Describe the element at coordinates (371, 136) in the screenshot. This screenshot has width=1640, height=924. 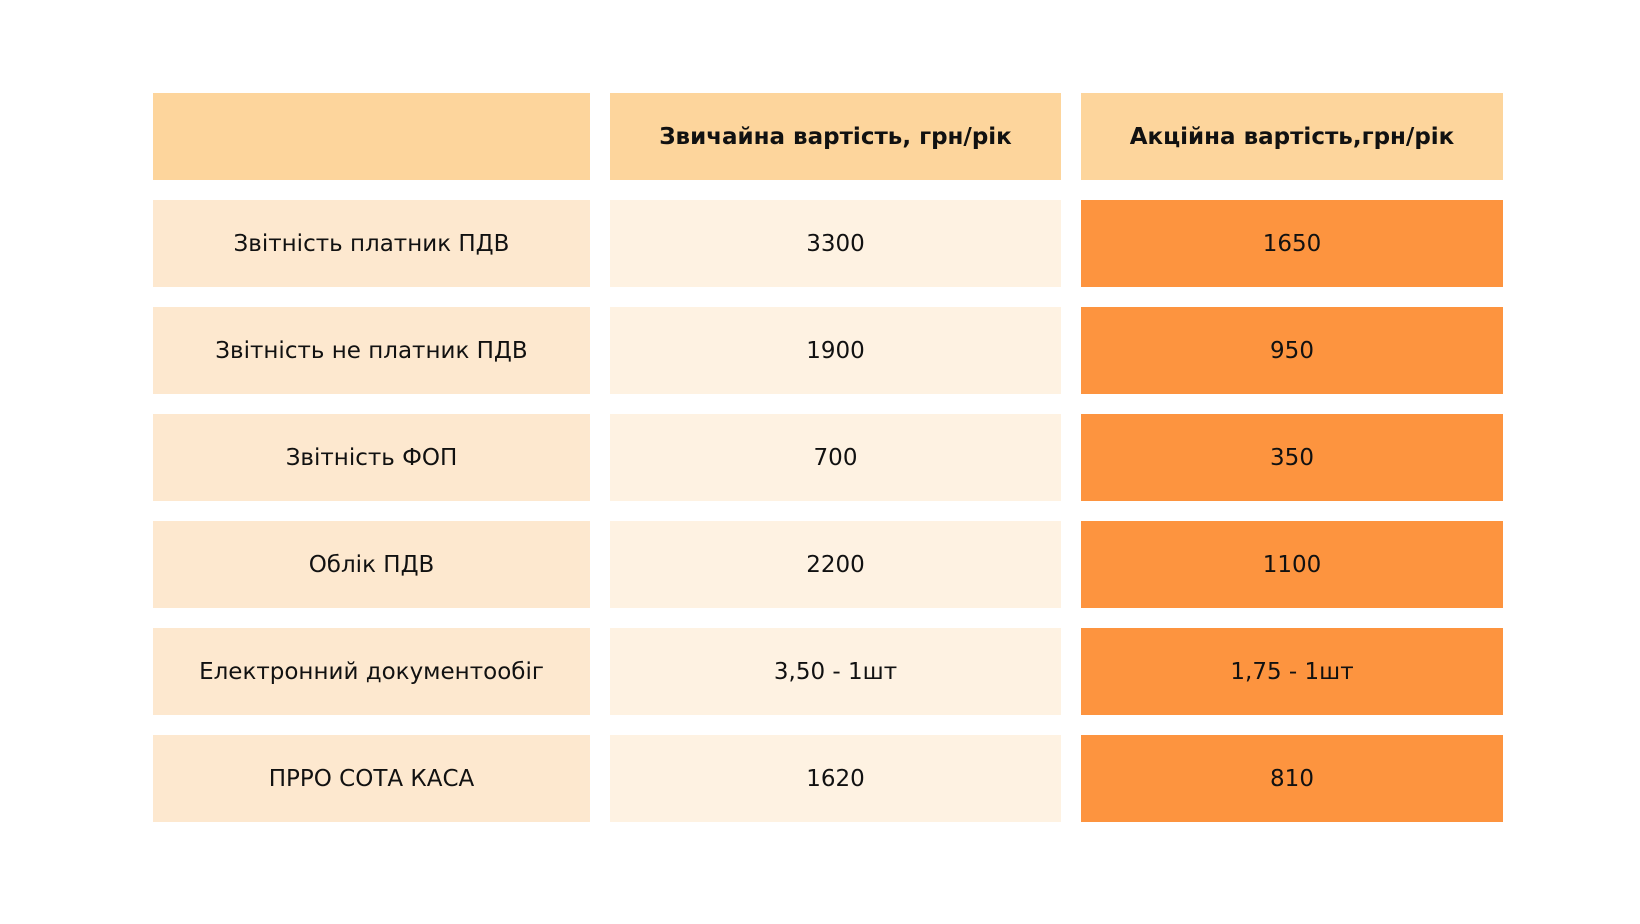
I see `header-empty-cell` at that location.